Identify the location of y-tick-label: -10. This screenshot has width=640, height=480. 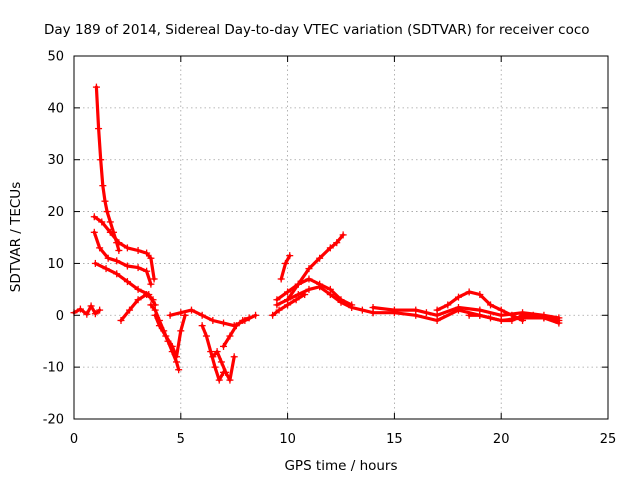
(53, 368).